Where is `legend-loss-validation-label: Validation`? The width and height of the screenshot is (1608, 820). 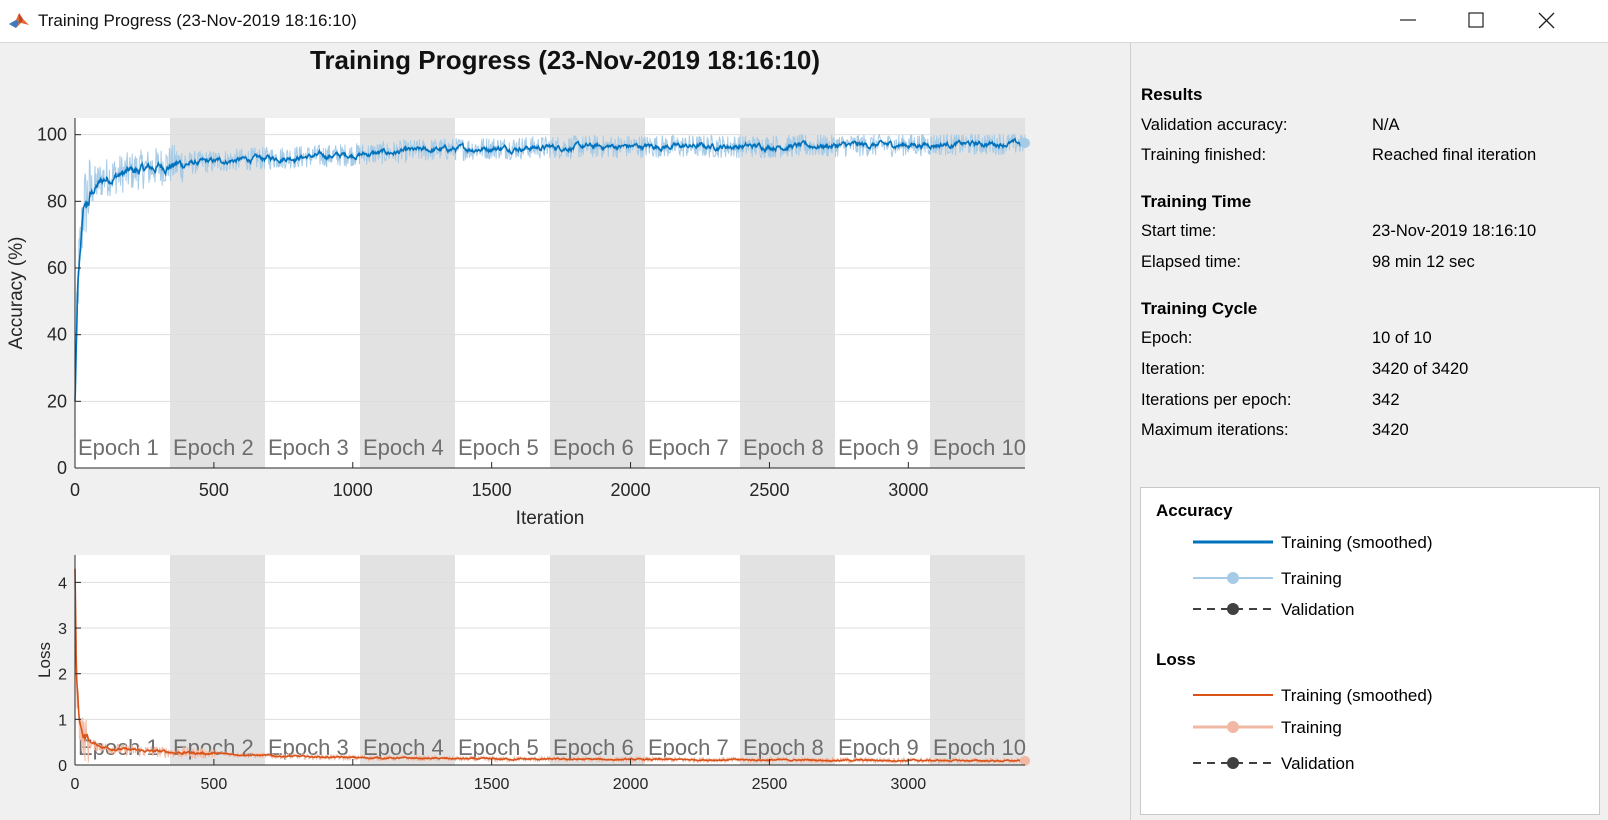
legend-loss-validation-label: Validation is located at coordinates (1318, 763).